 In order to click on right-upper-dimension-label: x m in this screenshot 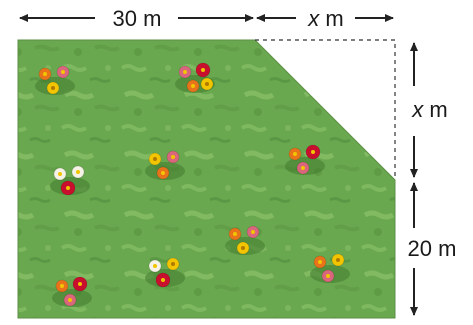, I will do `click(429, 109)`.